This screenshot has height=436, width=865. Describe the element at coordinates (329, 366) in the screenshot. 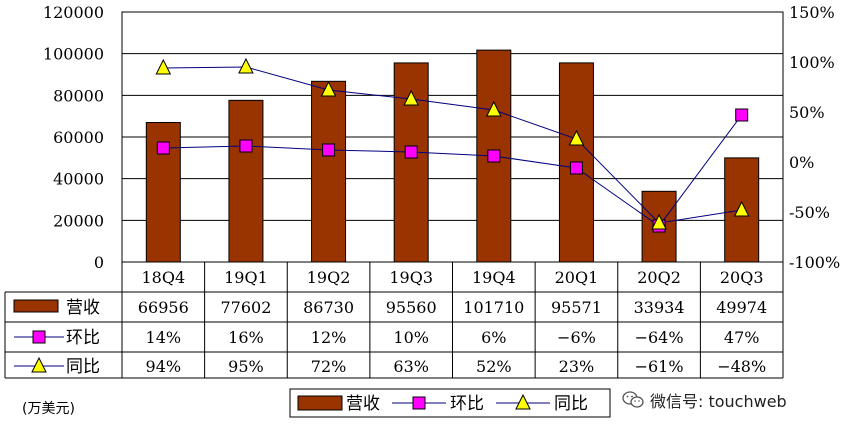

I see `table-cell: 72%` at that location.